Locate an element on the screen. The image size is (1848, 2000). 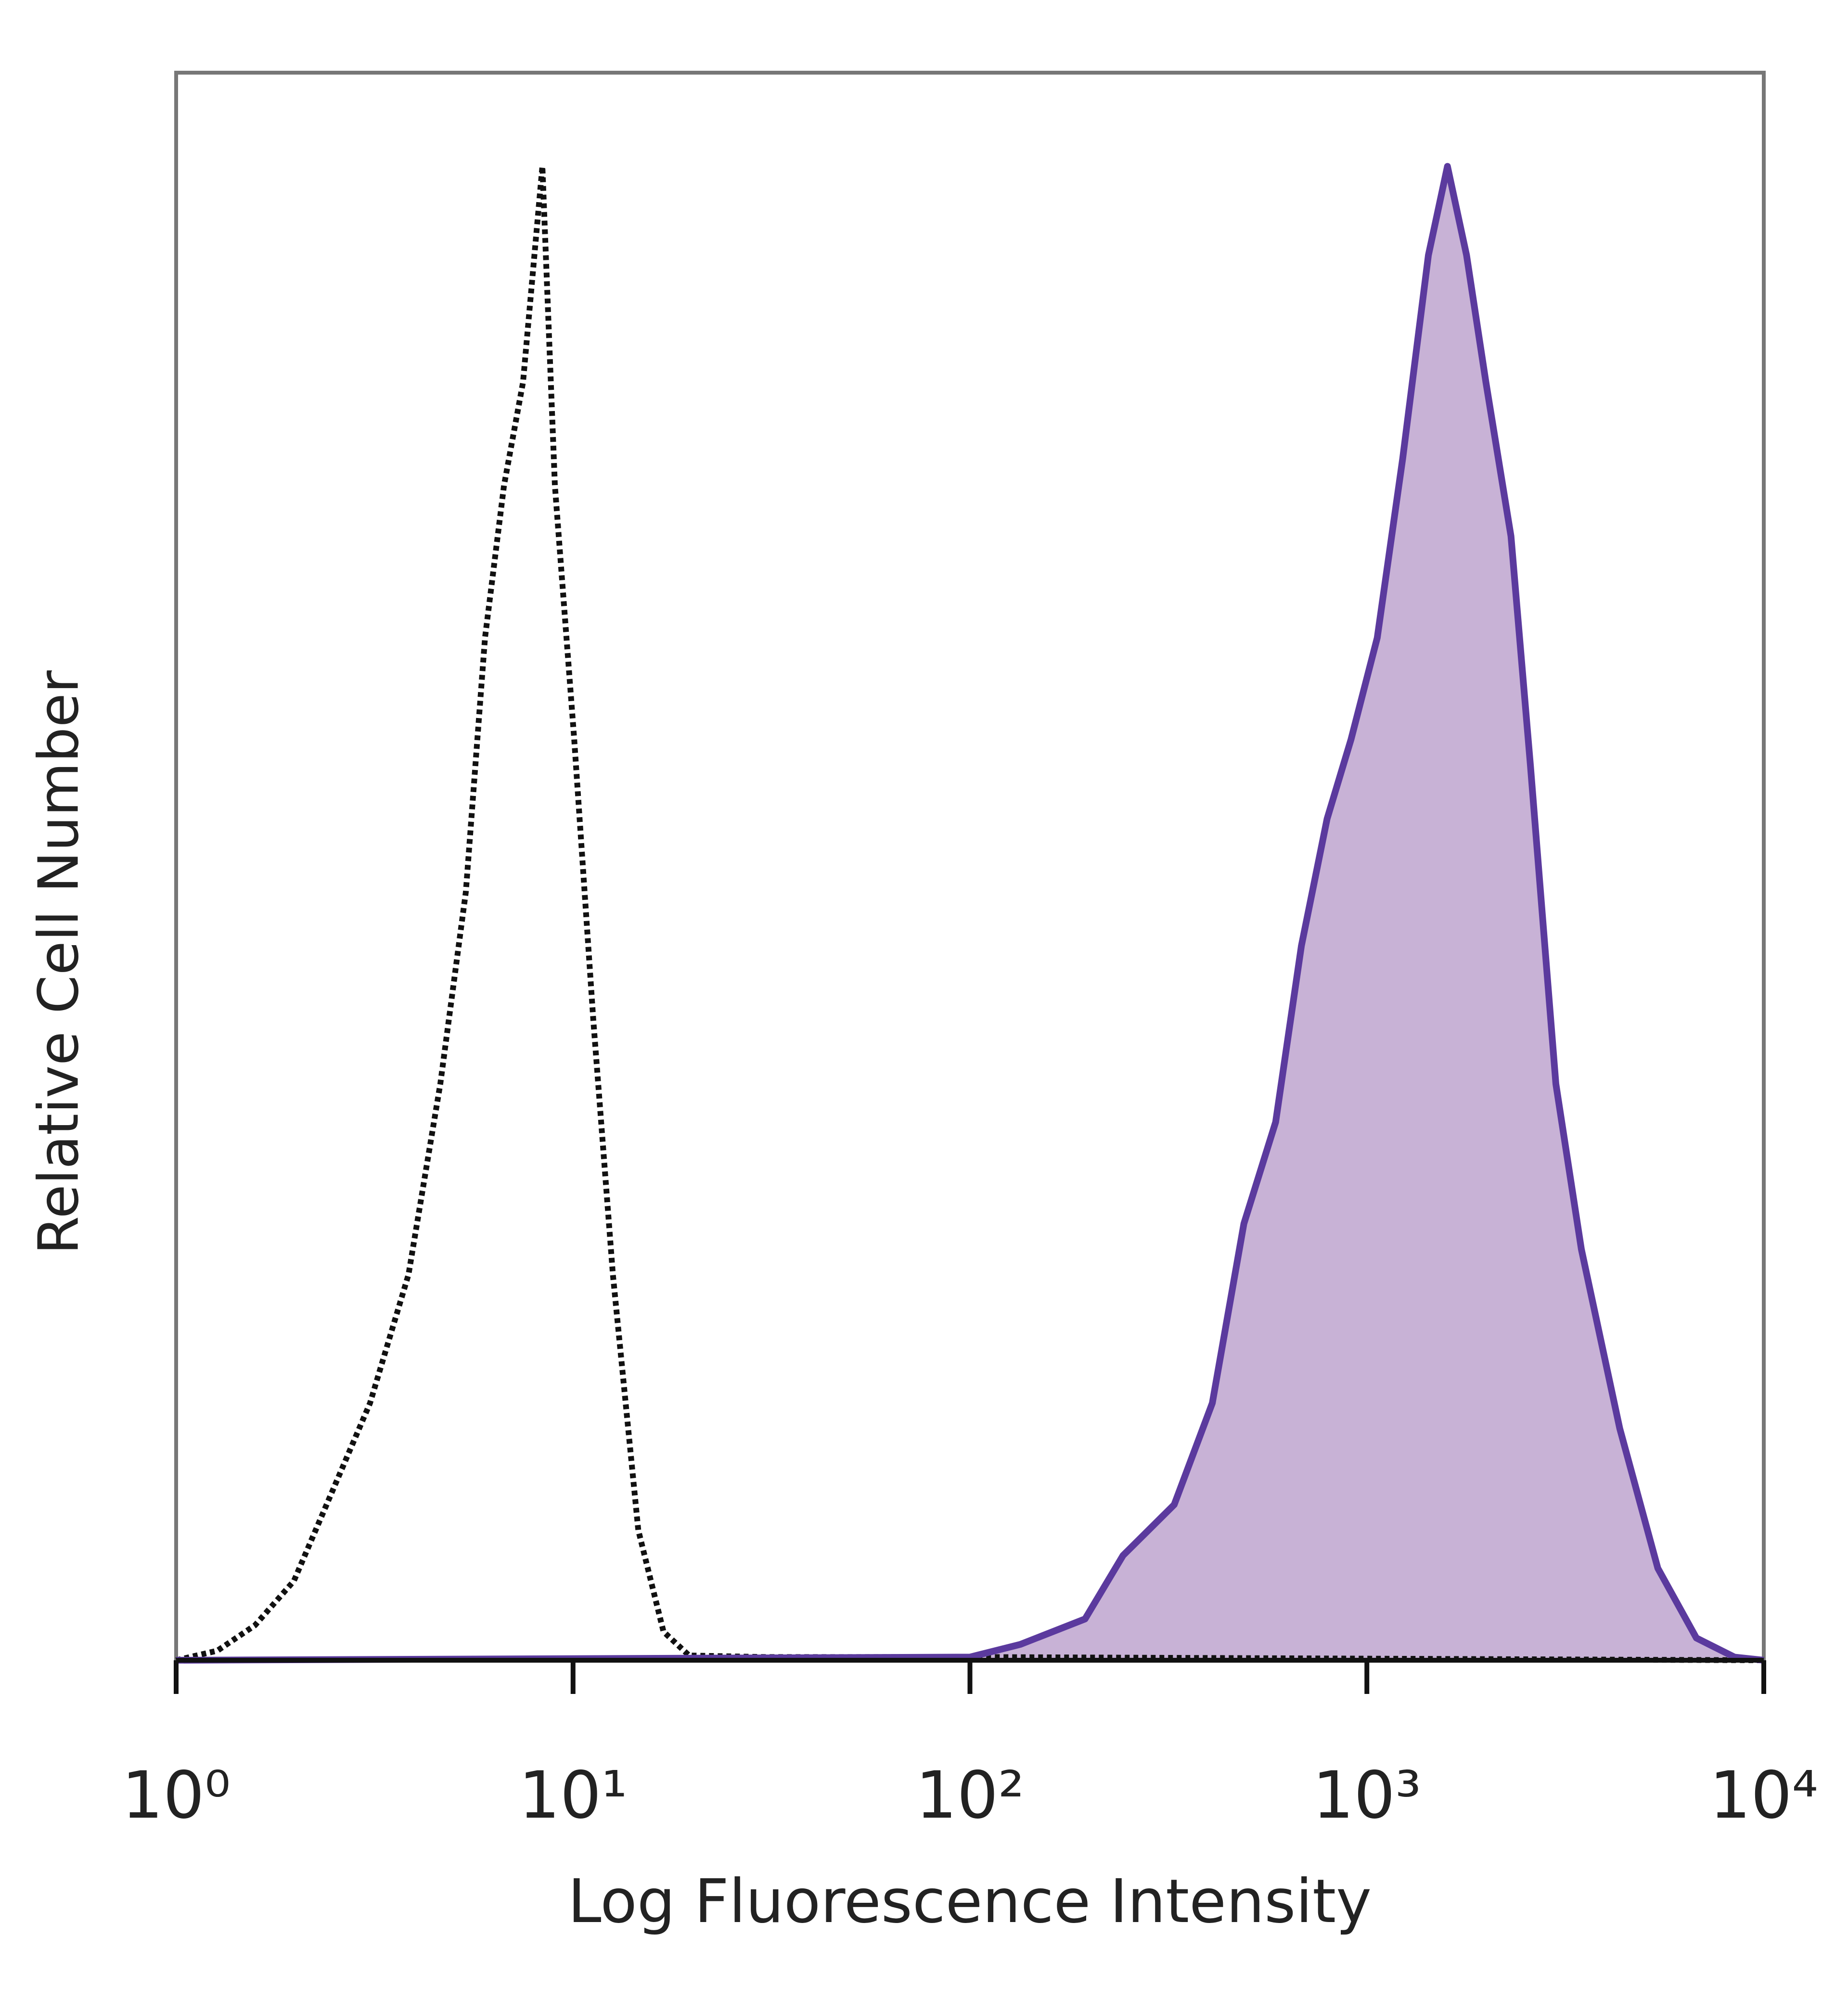
x-tick-label: 10⁰ is located at coordinates (176, 1795).